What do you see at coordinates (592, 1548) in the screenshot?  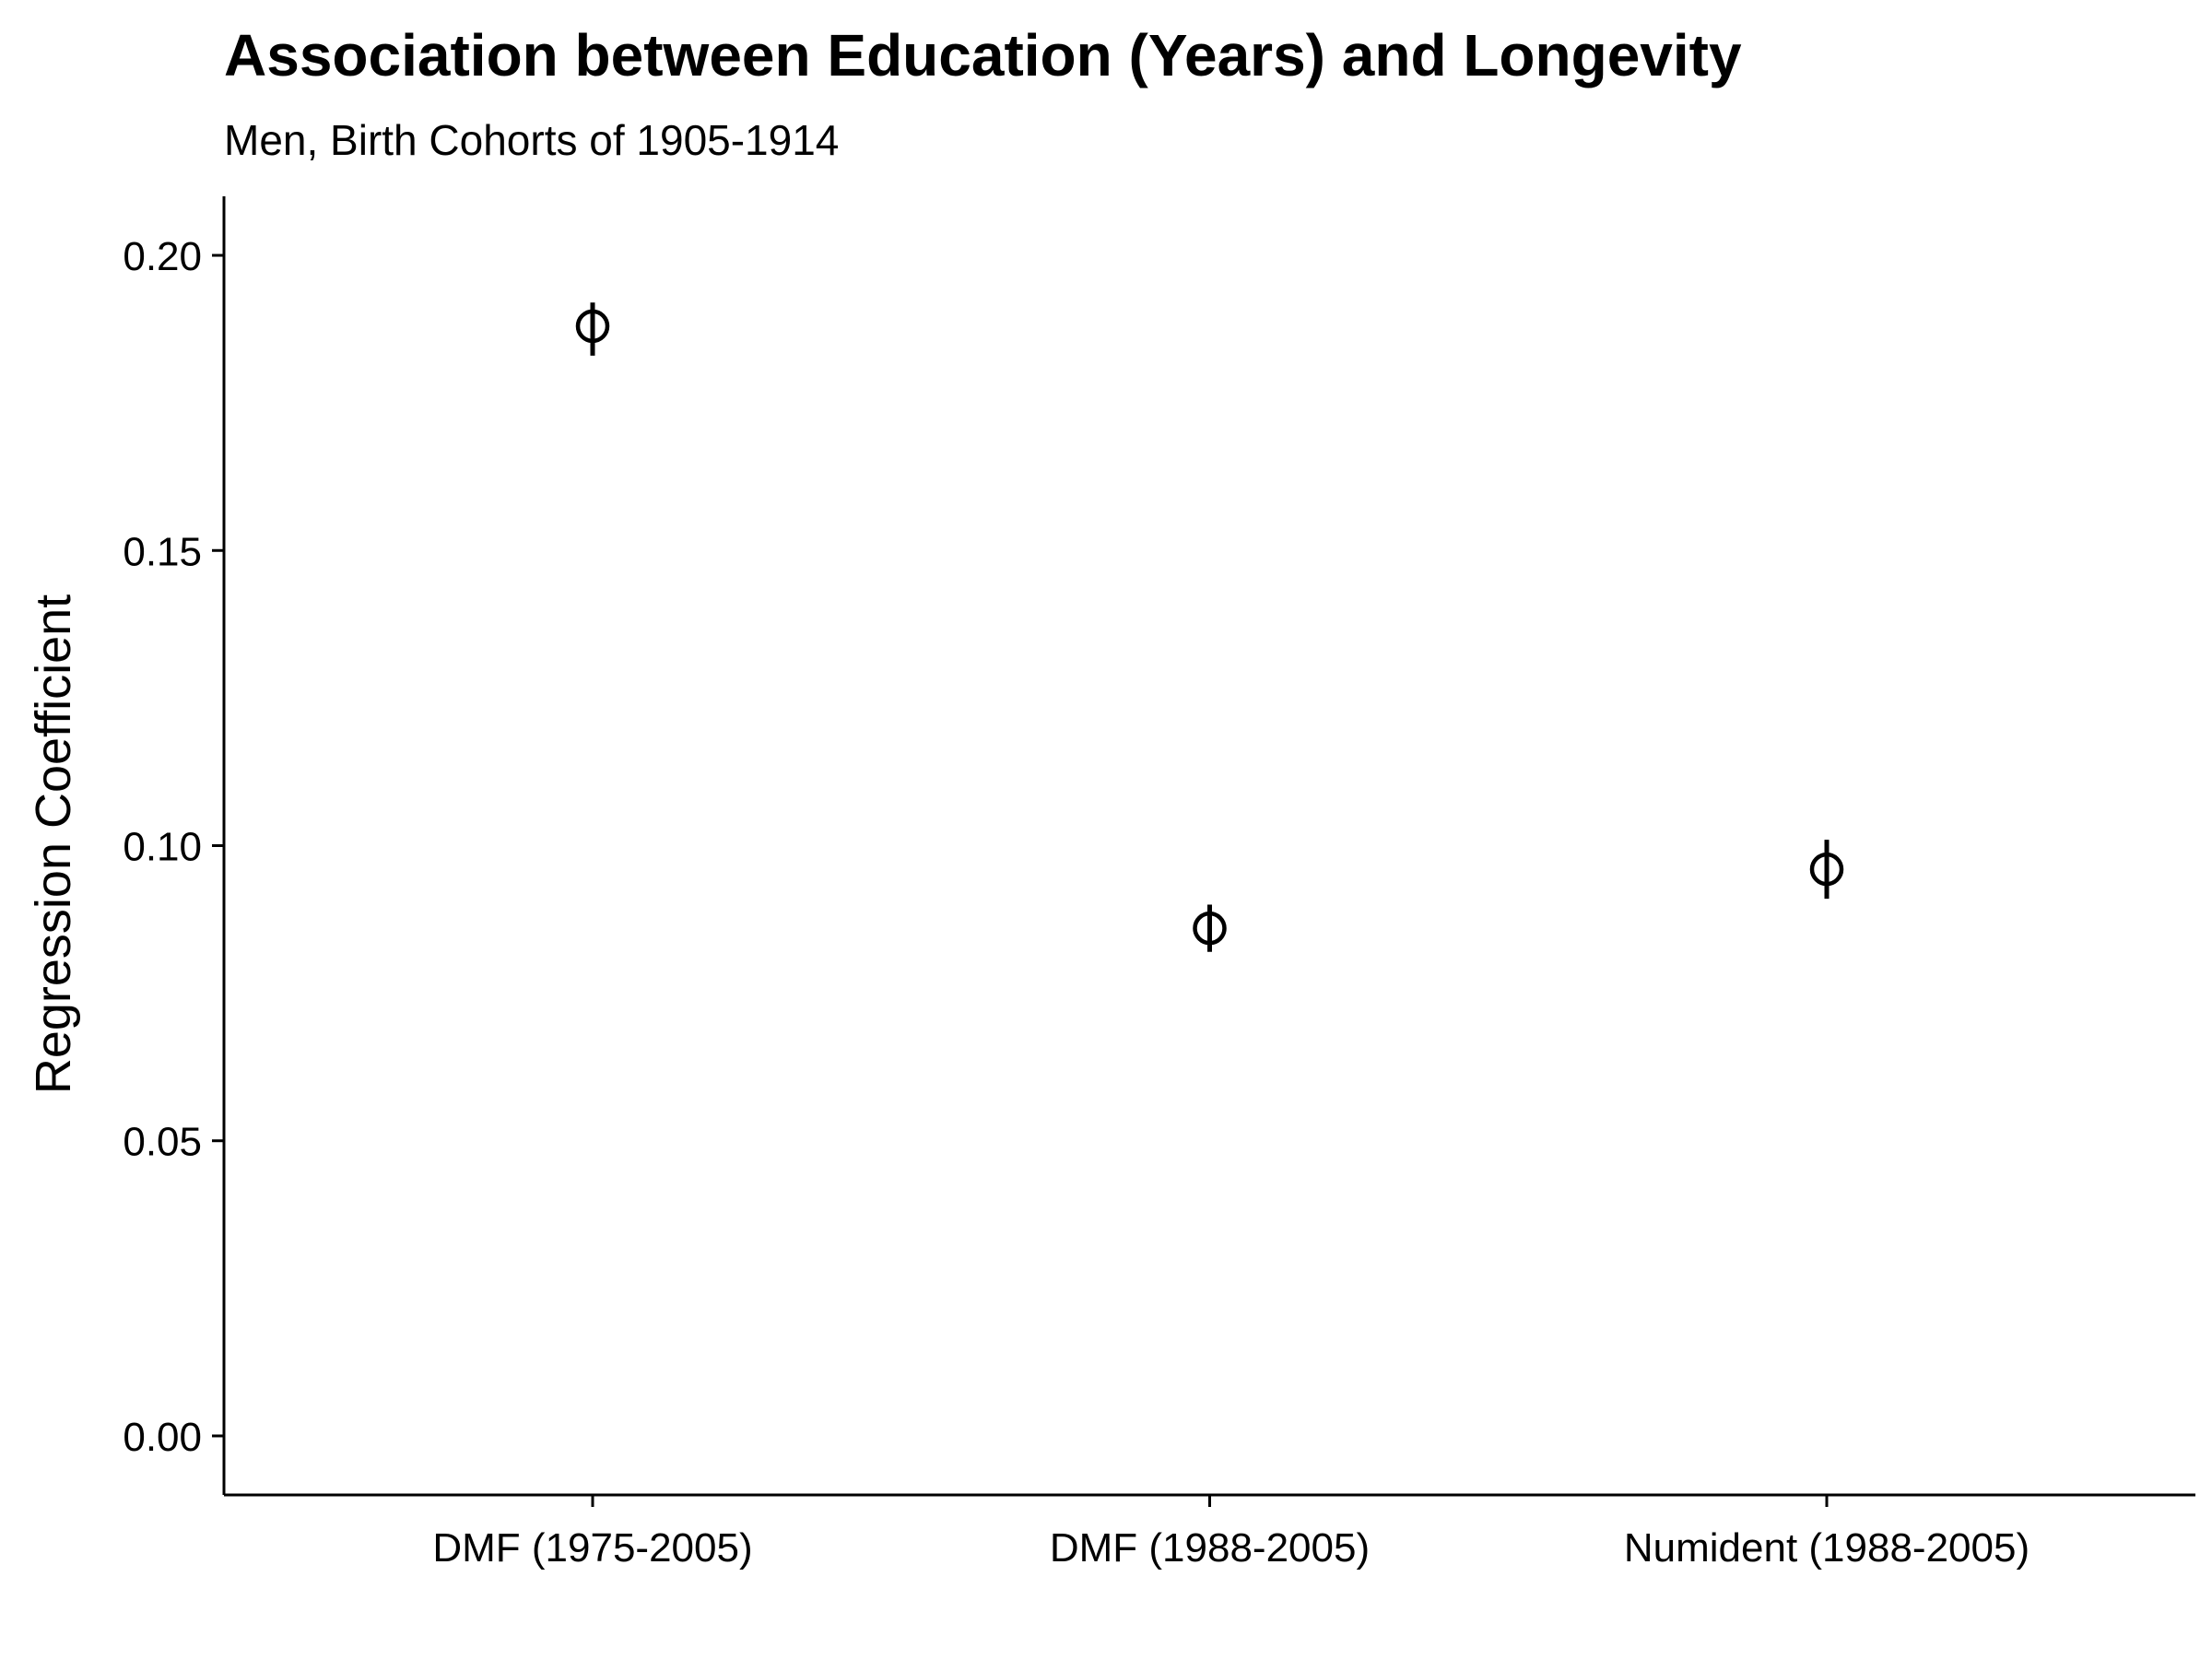 I see `x-tick-label: DMF (1975-2005)` at bounding box center [592, 1548].